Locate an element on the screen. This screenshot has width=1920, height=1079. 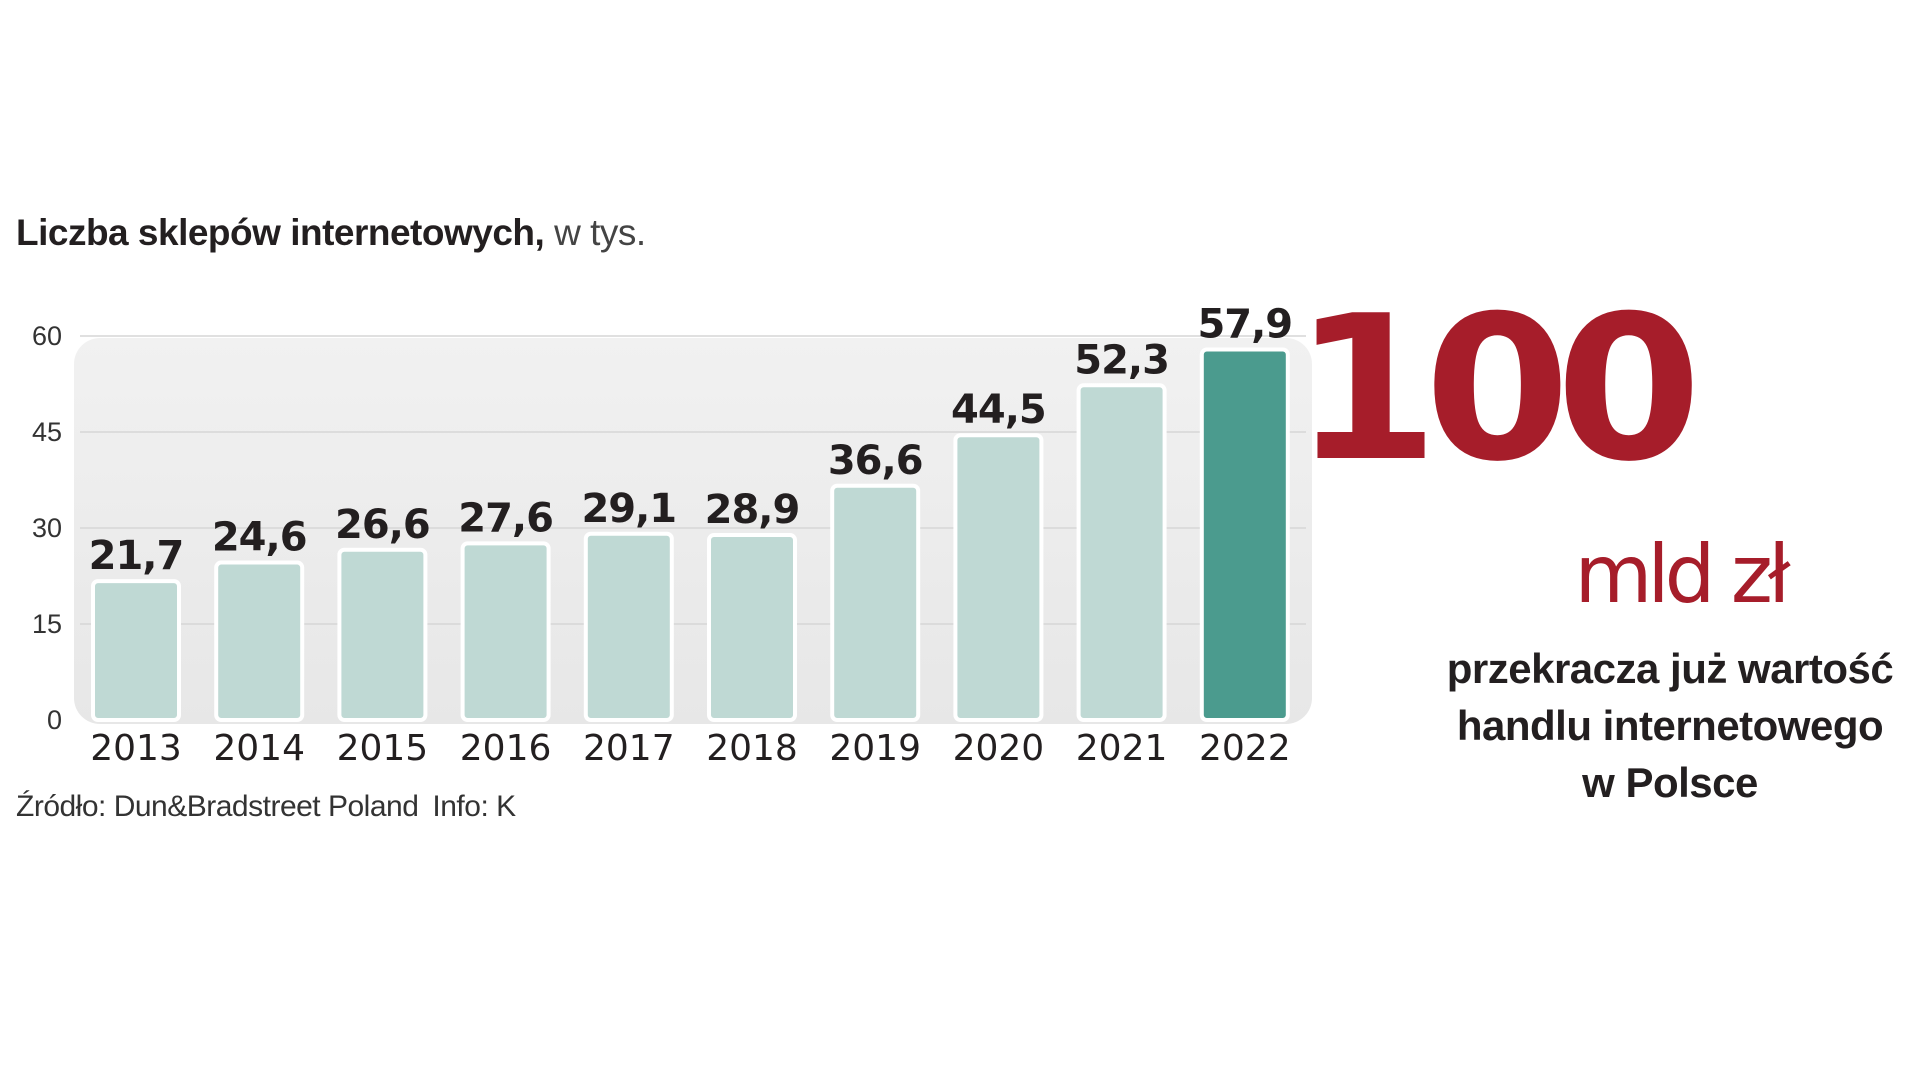
bar-value-label: 24,6 is located at coordinates (259, 538).